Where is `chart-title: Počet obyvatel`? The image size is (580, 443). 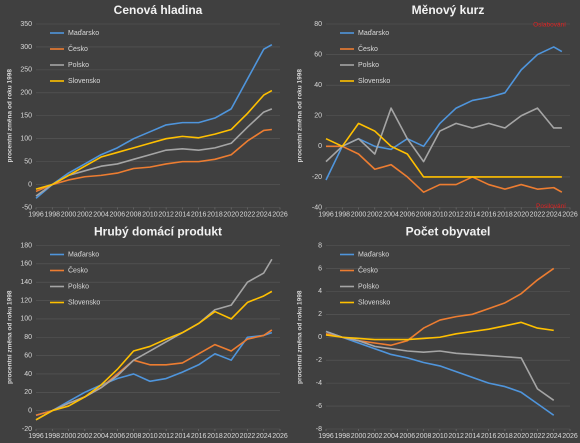 chart-title: Počet obyvatel is located at coordinates (448, 232).